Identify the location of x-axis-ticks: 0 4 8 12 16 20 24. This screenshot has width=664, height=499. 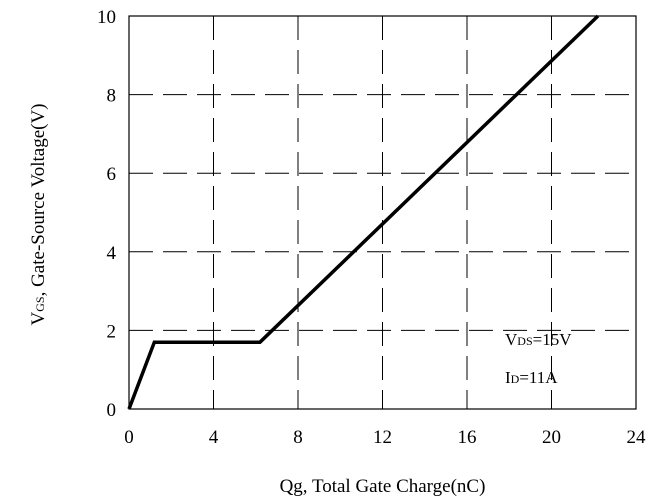
(385, 437).